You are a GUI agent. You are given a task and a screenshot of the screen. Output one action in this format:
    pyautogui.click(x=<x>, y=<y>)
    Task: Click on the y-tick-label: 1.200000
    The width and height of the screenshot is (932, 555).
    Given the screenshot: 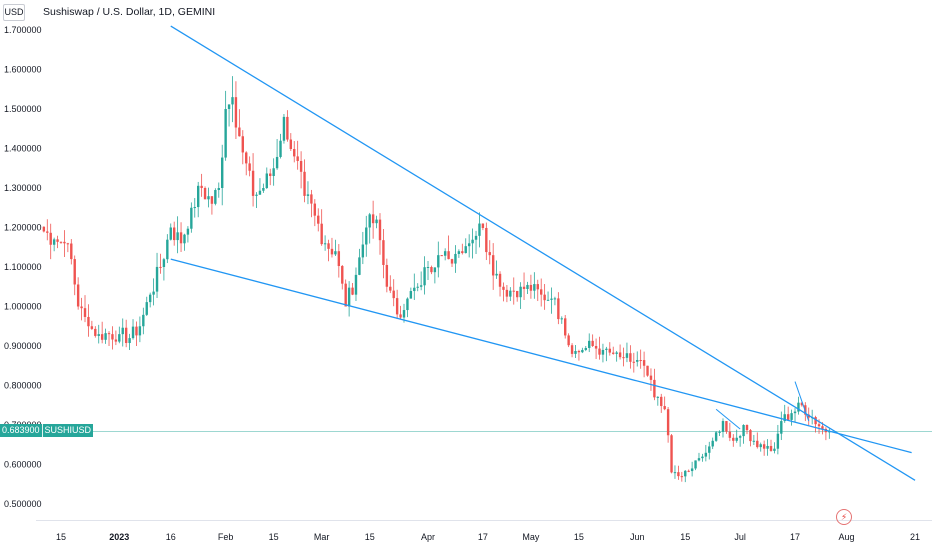 What is the action you would take?
    pyautogui.click(x=23, y=228)
    